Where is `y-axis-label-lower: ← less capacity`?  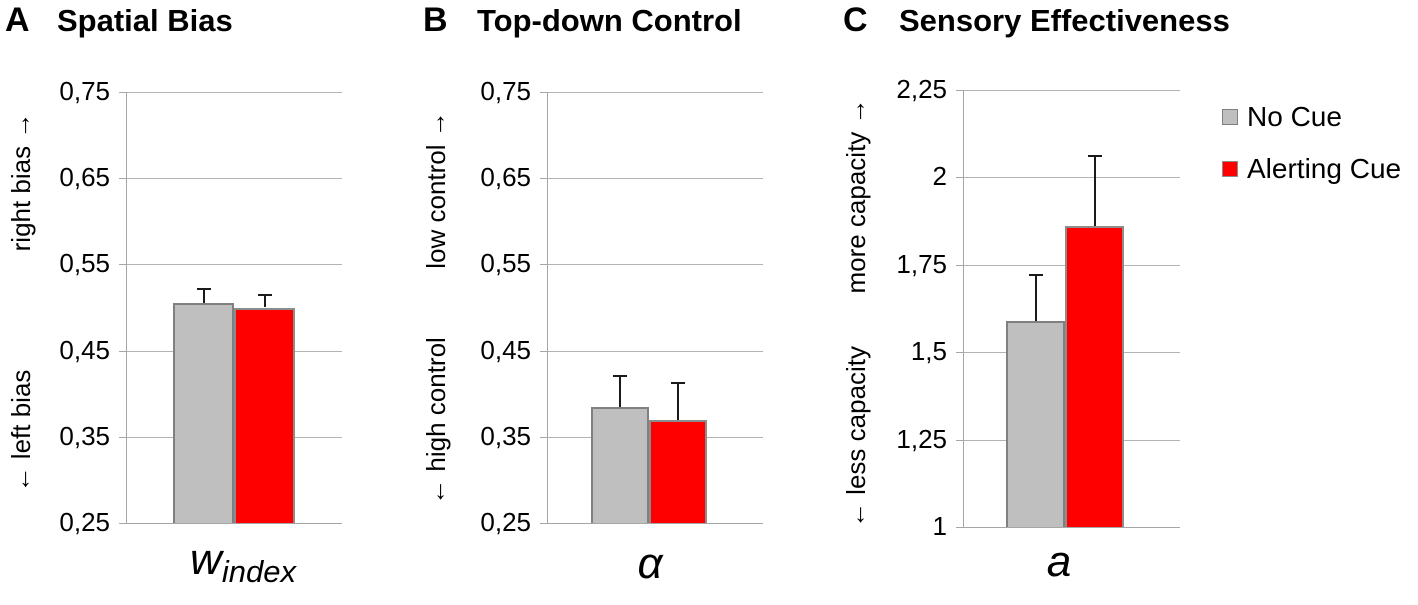
y-axis-label-lower: ← less capacity is located at coordinates (856, 437).